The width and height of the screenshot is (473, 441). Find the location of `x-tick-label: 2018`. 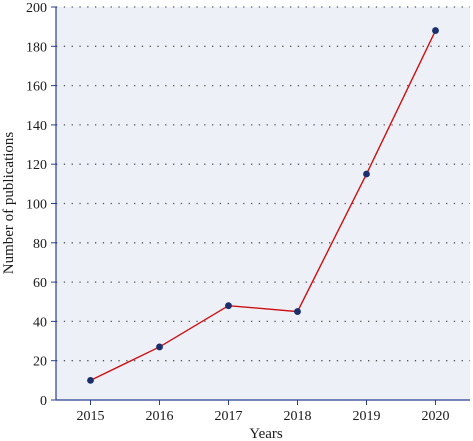

x-tick-label: 2018 is located at coordinates (298, 416).